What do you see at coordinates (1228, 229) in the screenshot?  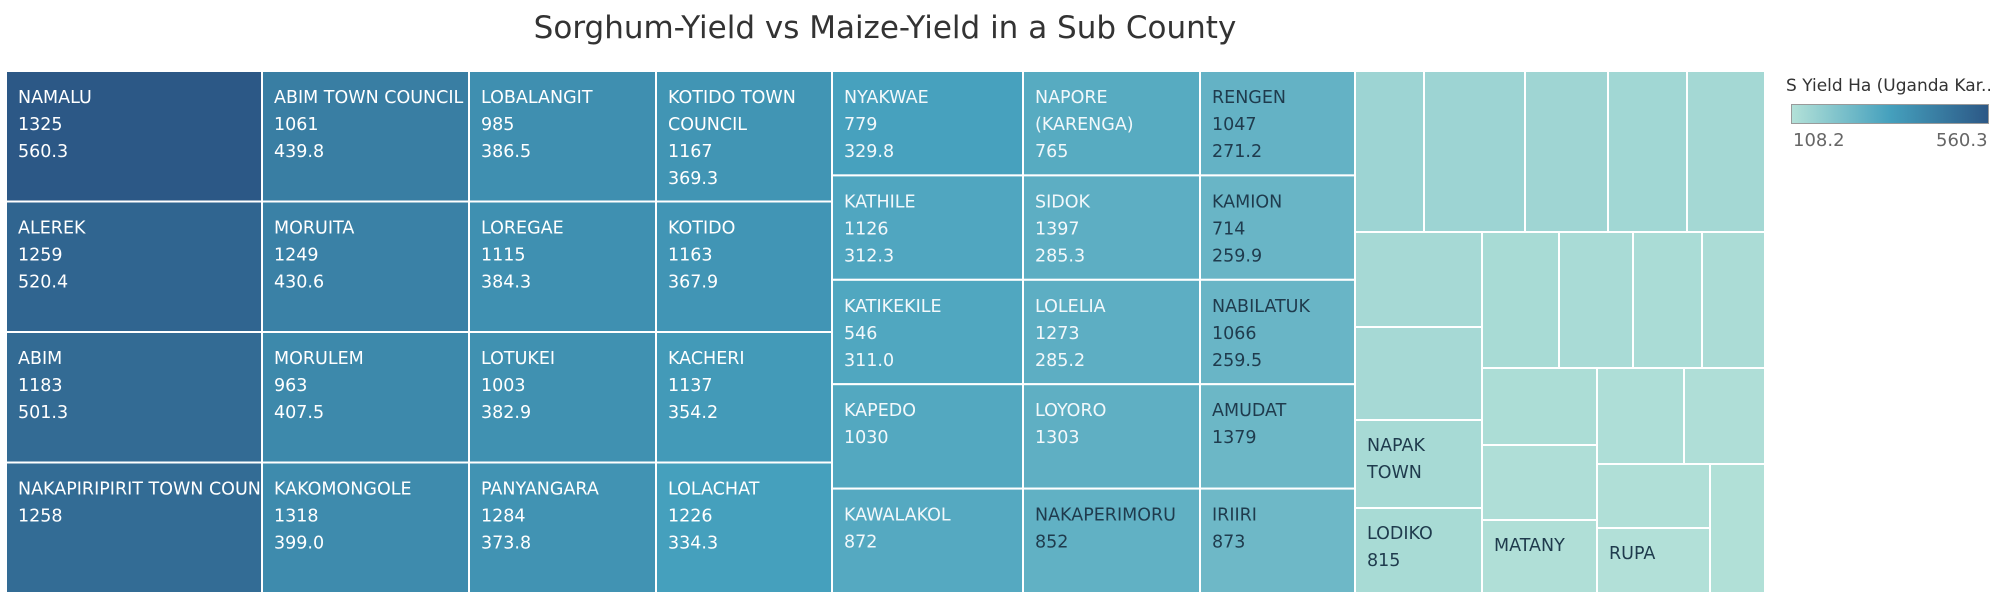 I see `cell-kamion-label: 714` at bounding box center [1228, 229].